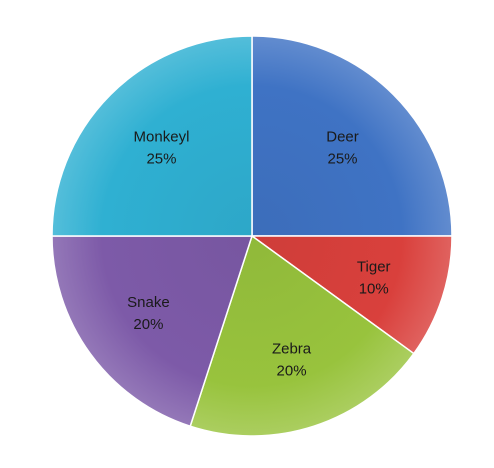 The image size is (494, 468). I want to click on slice-value-monkeyl: 25%, so click(161, 158).